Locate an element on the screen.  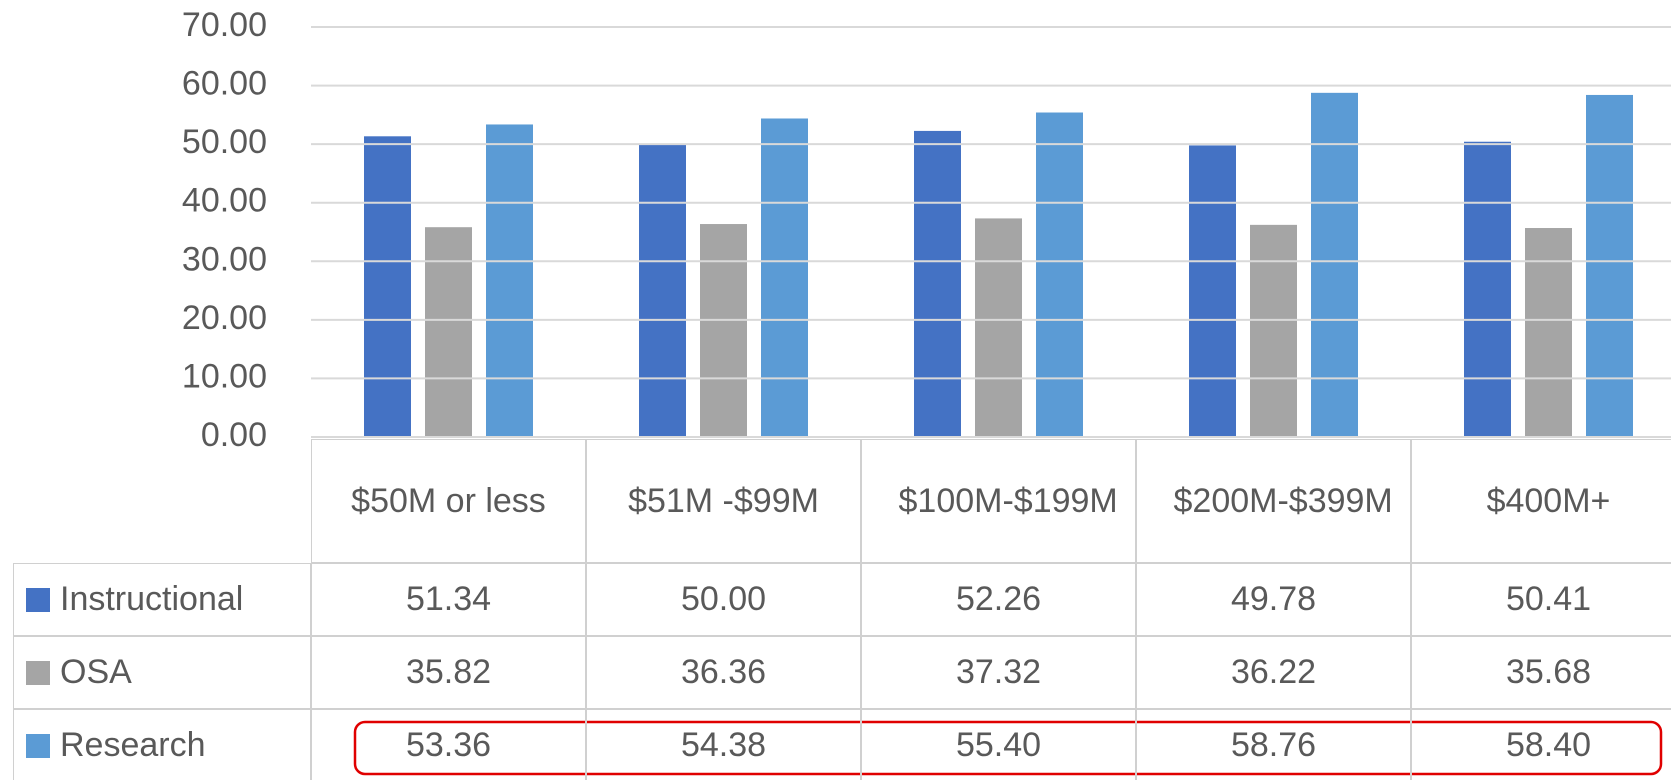
table-value: 49.78 is located at coordinates (1273, 599).